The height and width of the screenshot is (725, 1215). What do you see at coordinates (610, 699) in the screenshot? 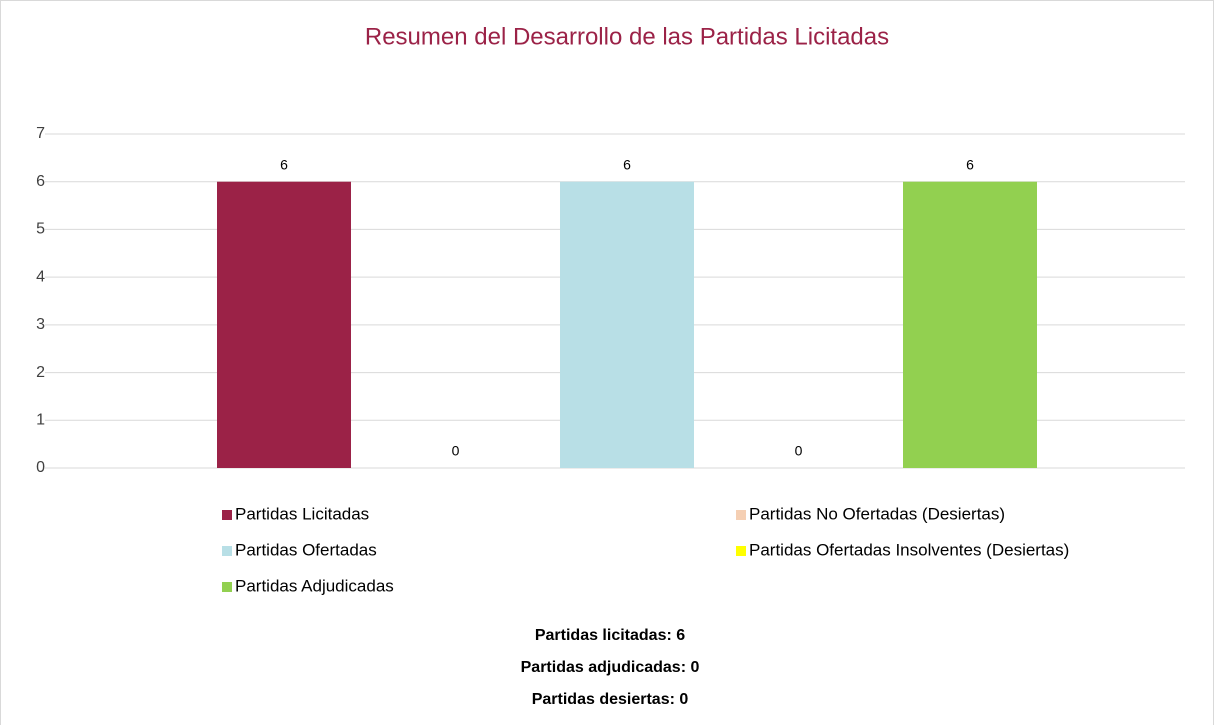
I see `summary-line: Partidas desiertas: 0` at bounding box center [610, 699].